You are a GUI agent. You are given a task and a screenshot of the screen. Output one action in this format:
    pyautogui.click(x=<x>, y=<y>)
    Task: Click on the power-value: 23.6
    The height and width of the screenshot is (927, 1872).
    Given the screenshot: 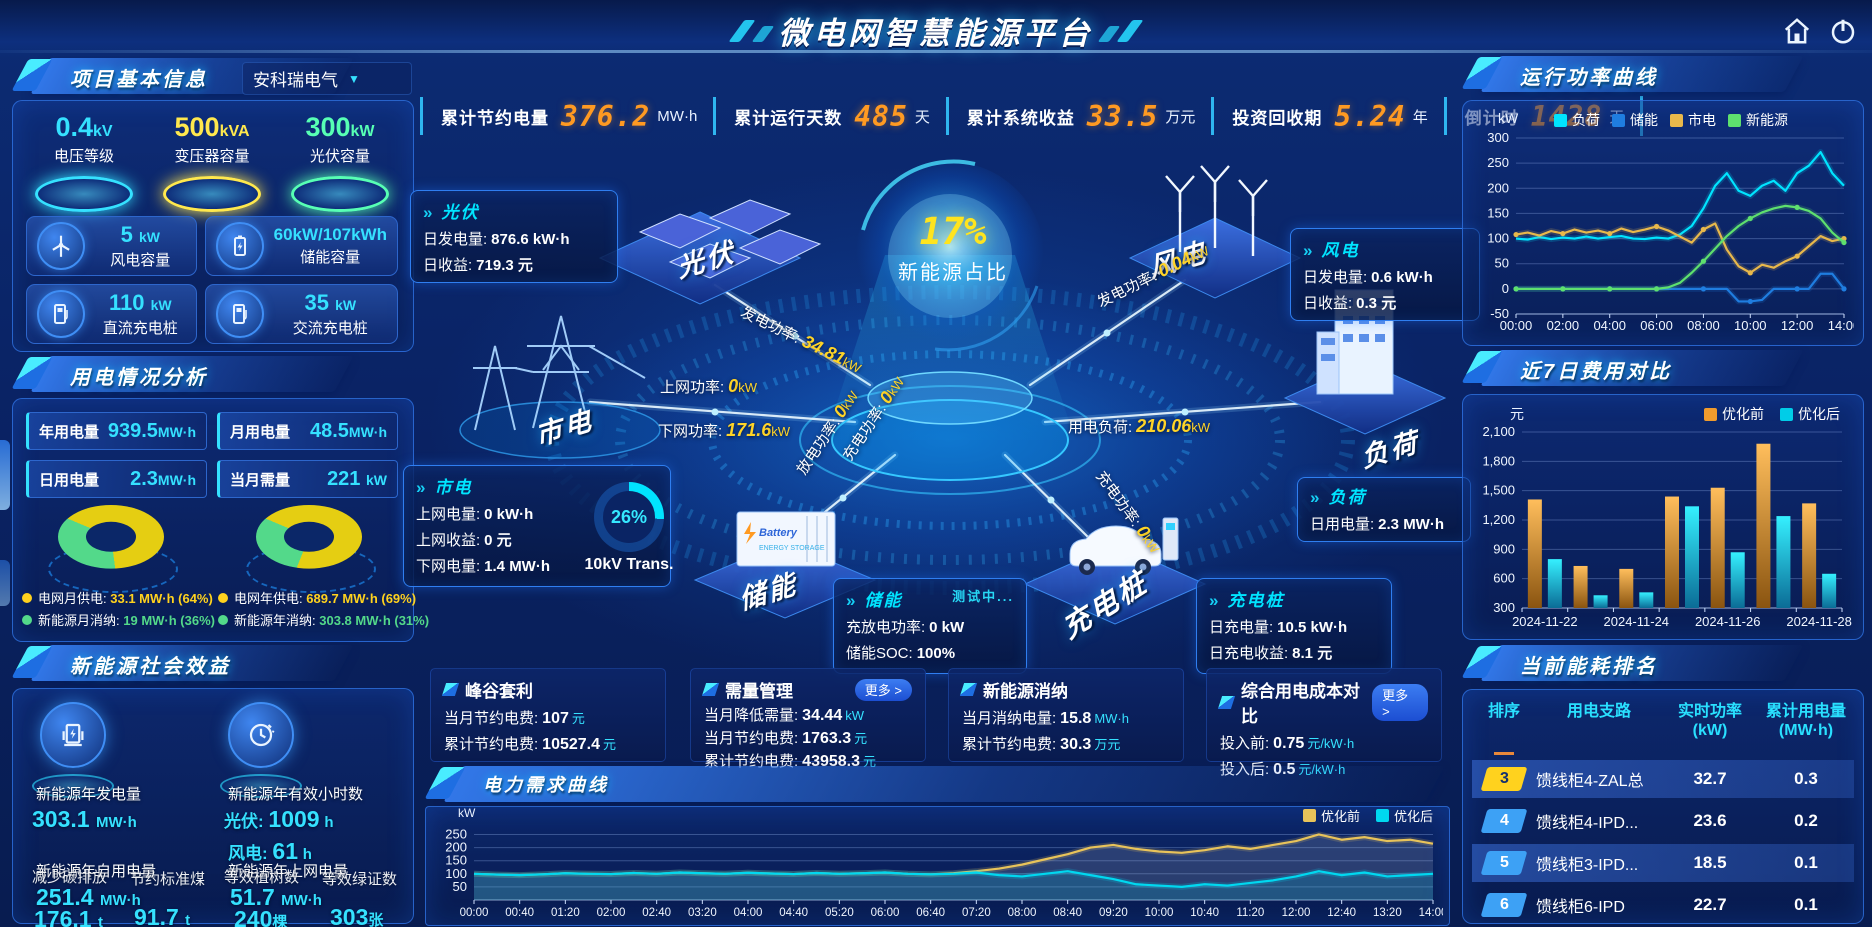 What is the action you would take?
    pyautogui.click(x=1710, y=820)
    